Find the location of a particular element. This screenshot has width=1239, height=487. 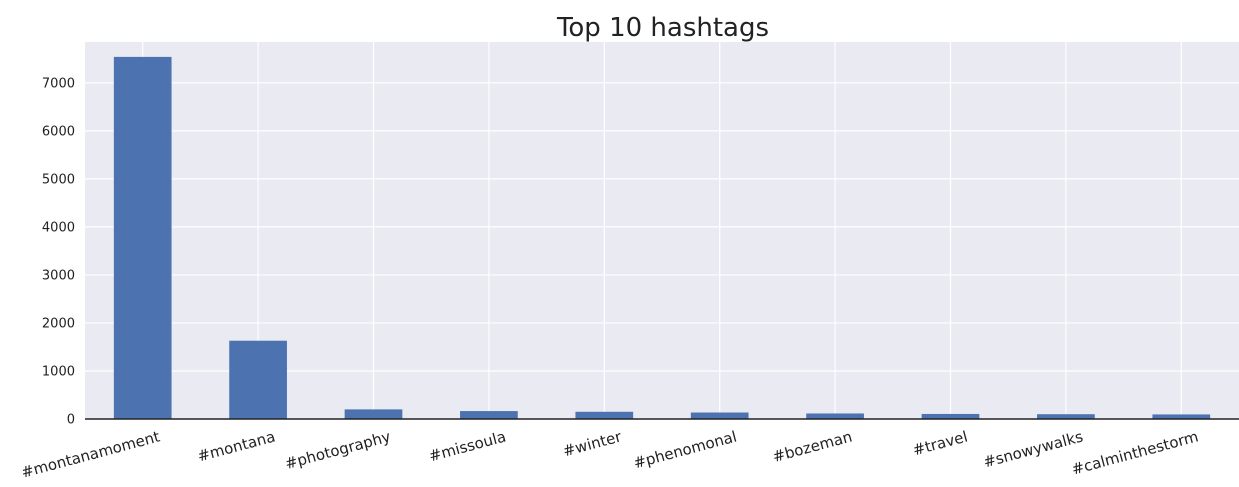

x-tick-label: #bozeman is located at coordinates (813, 446).